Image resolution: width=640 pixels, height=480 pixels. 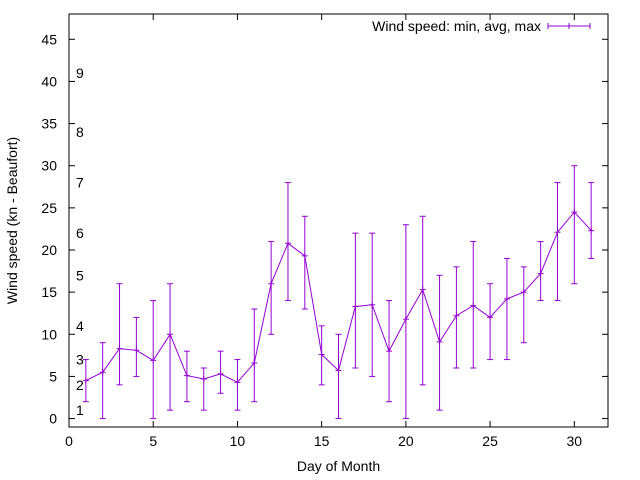 I want to click on beaufort-label: 5, so click(x=80, y=275).